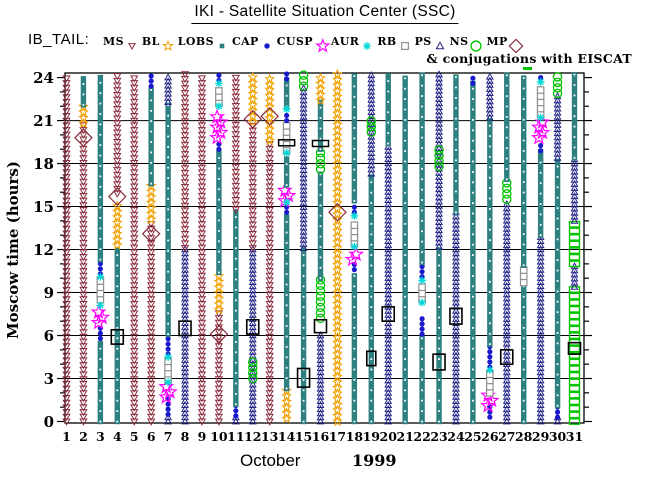 This screenshot has width=650, height=500. What do you see at coordinates (524, 436) in the screenshot?
I see `day-label: 28` at bounding box center [524, 436].